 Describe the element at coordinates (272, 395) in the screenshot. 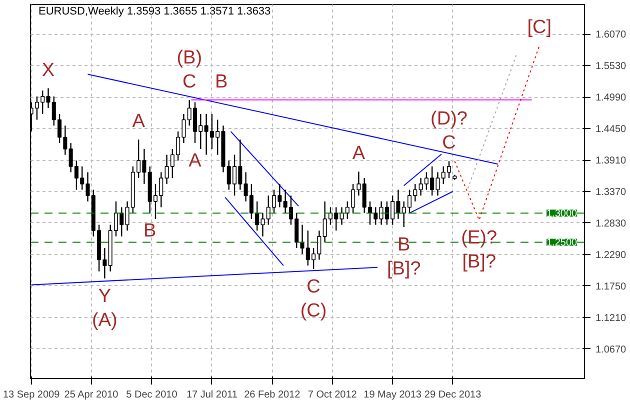

I see `x-tick-label: 26 Feb 2012` at that location.